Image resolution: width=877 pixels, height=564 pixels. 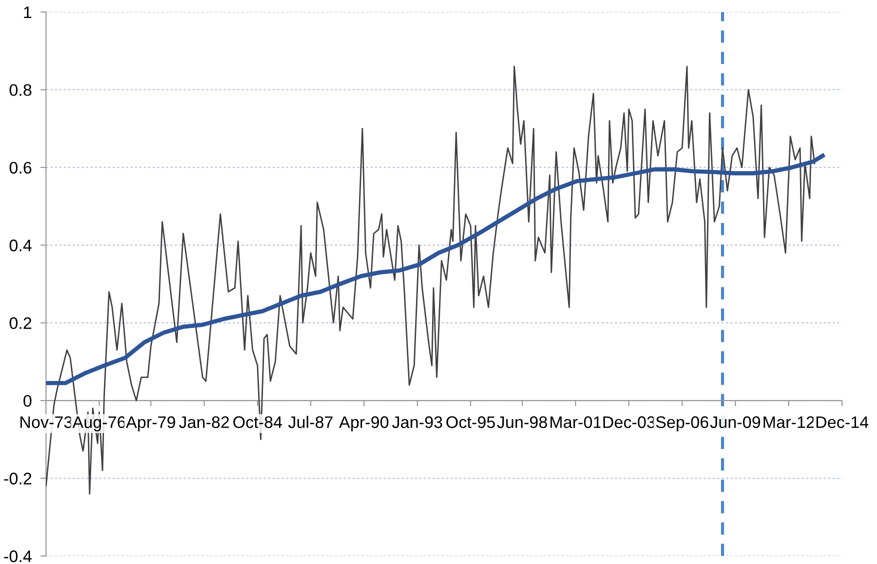 I want to click on x-tick-label: Jul-87, so click(x=310, y=422).